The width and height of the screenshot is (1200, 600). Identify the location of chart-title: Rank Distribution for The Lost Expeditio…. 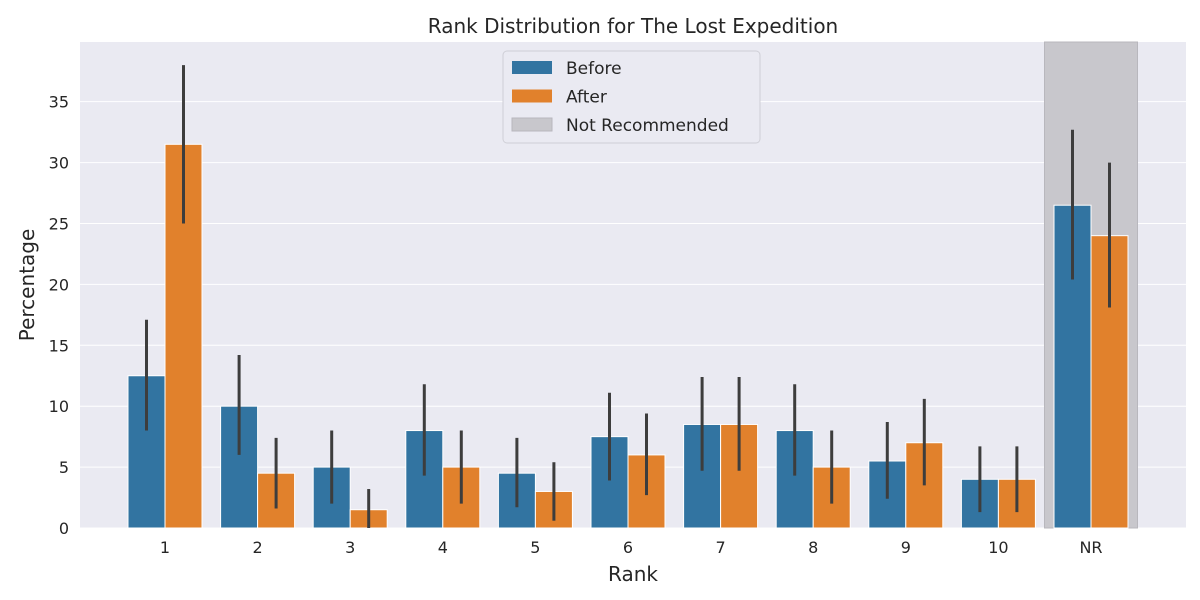
(633, 26).